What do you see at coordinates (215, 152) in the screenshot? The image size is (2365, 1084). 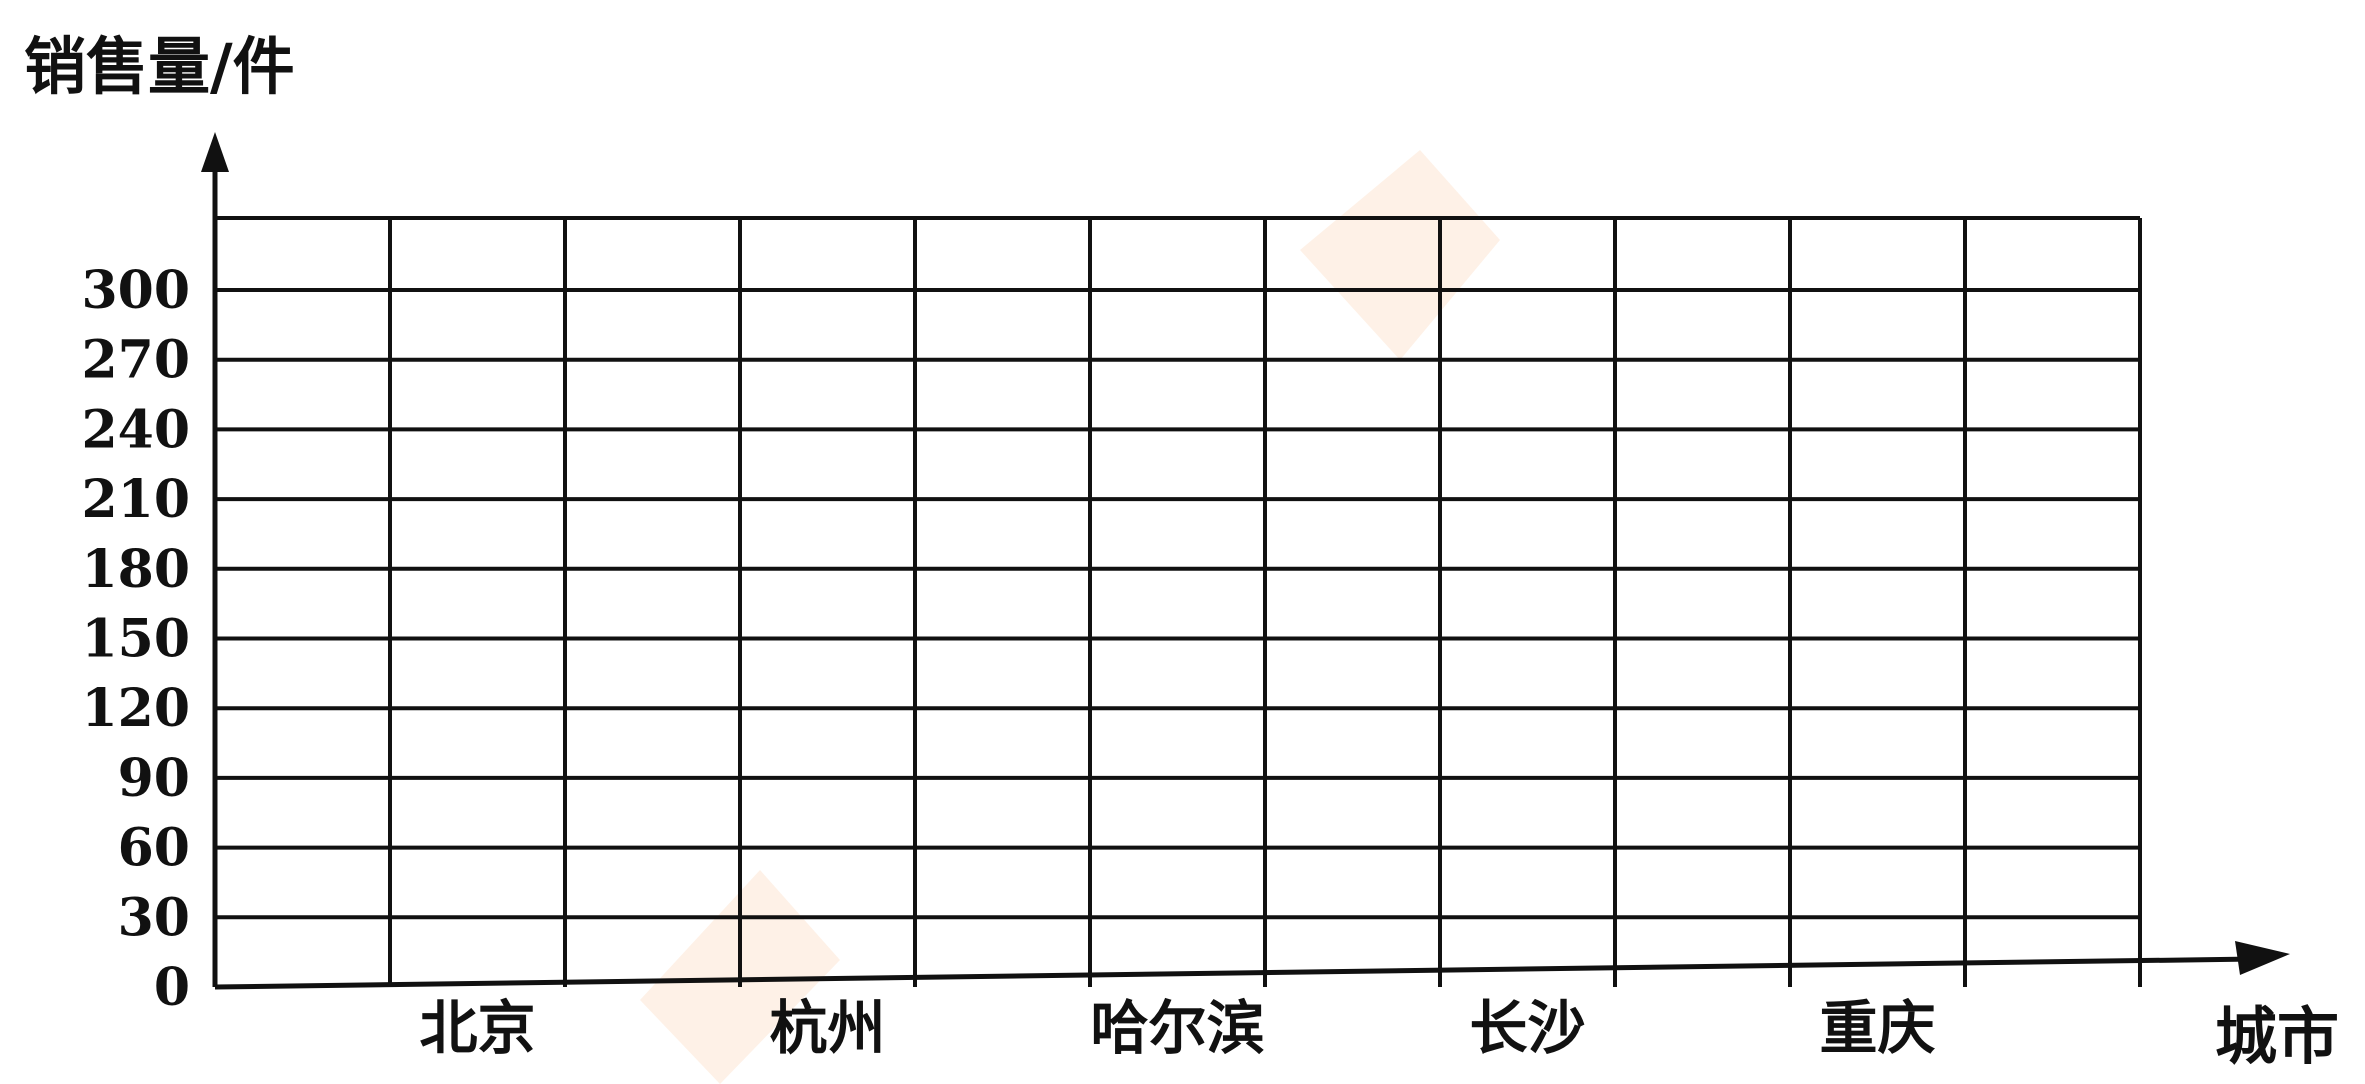 I see `y-axis-arrow` at bounding box center [215, 152].